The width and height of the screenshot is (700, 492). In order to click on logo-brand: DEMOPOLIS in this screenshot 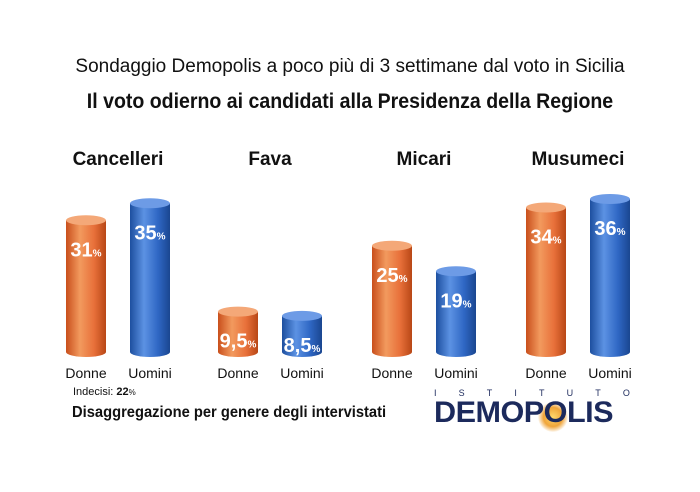, I will do `click(524, 412)`.